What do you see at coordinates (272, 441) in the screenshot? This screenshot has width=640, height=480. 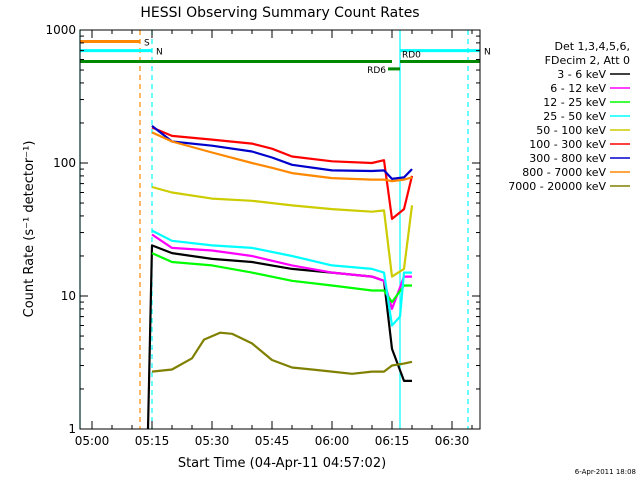 I see `x-tick-label-3: 05:45` at bounding box center [272, 441].